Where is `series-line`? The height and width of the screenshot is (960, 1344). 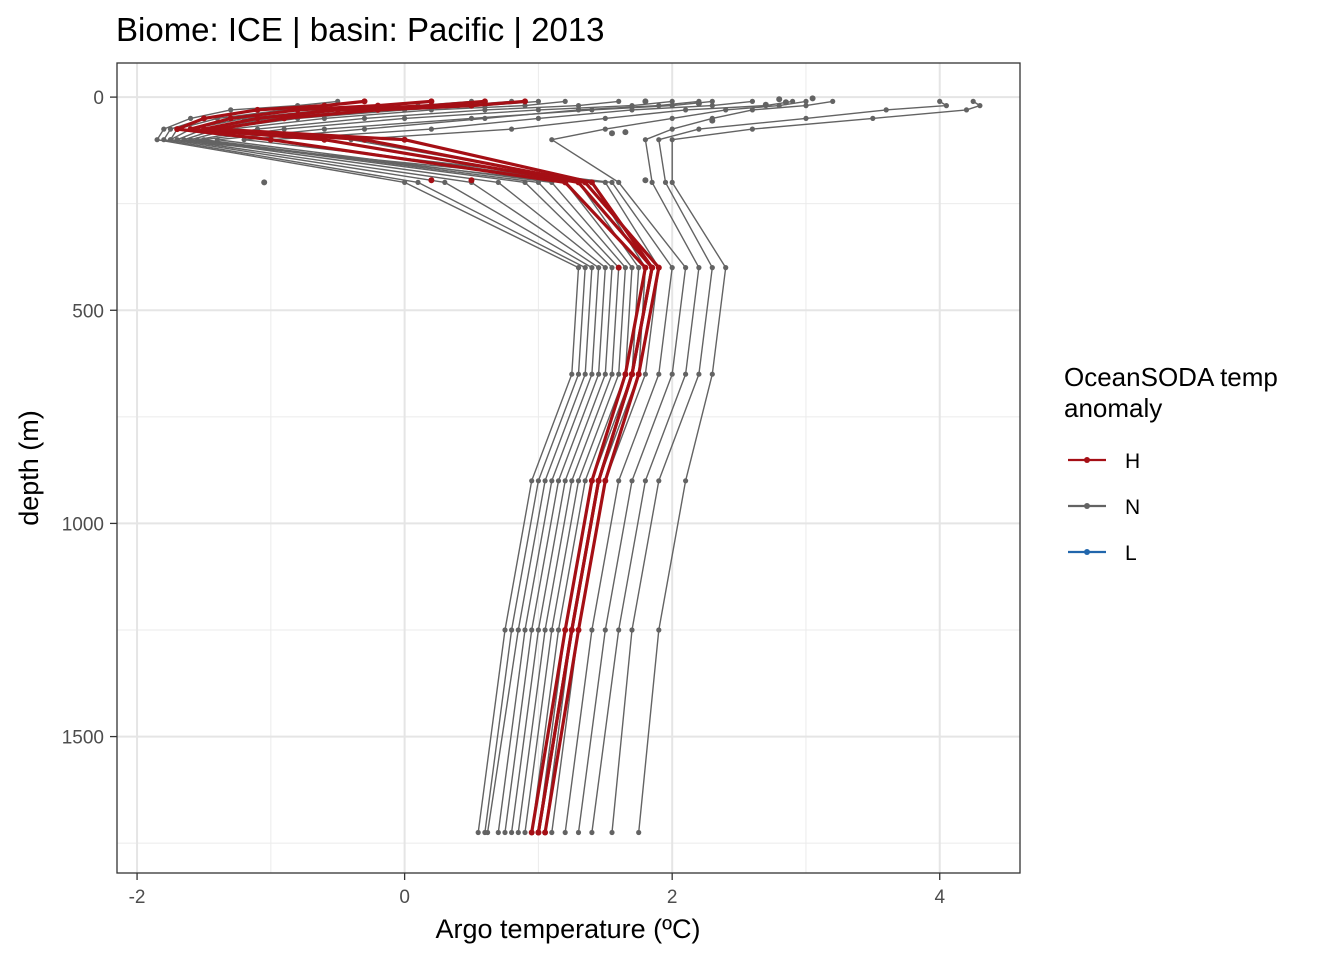
series-line is located at coordinates (679, 467).